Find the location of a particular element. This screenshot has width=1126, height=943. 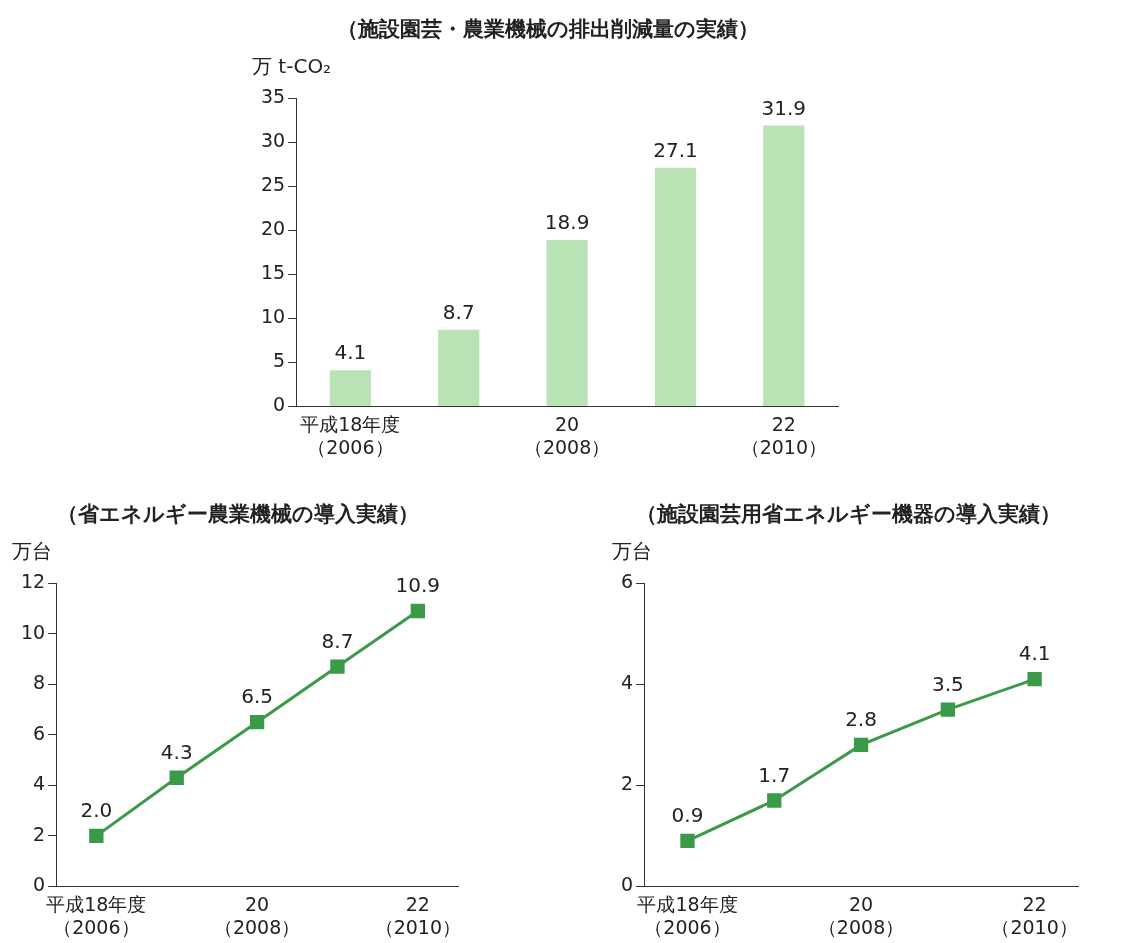

data-label: 10.9 is located at coordinates (418, 585).